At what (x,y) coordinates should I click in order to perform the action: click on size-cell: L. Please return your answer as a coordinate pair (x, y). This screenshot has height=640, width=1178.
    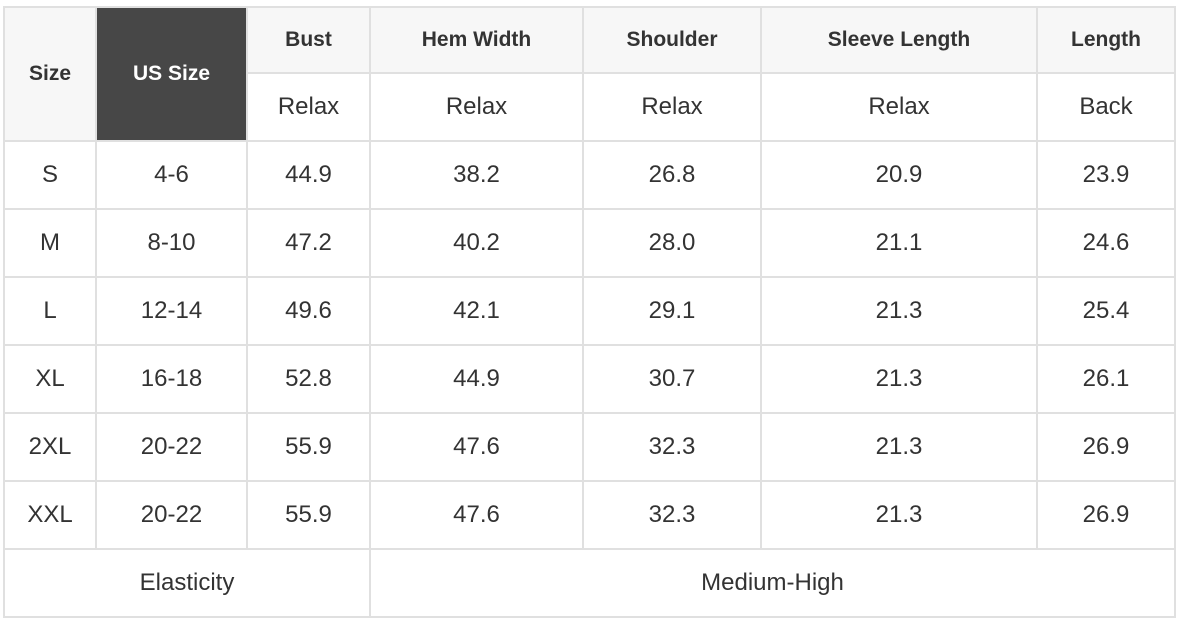
    Looking at the image, I should click on (50, 311).